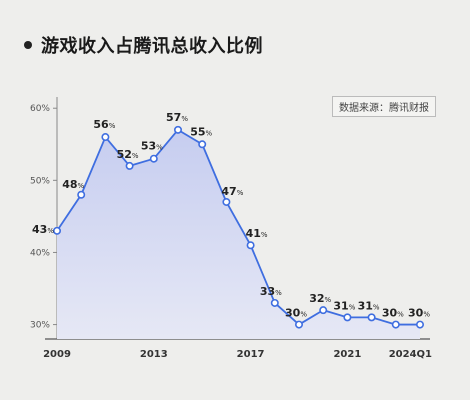  Describe the element at coordinates (251, 354) in the screenshot. I see `x-tick-label: 2017` at that location.